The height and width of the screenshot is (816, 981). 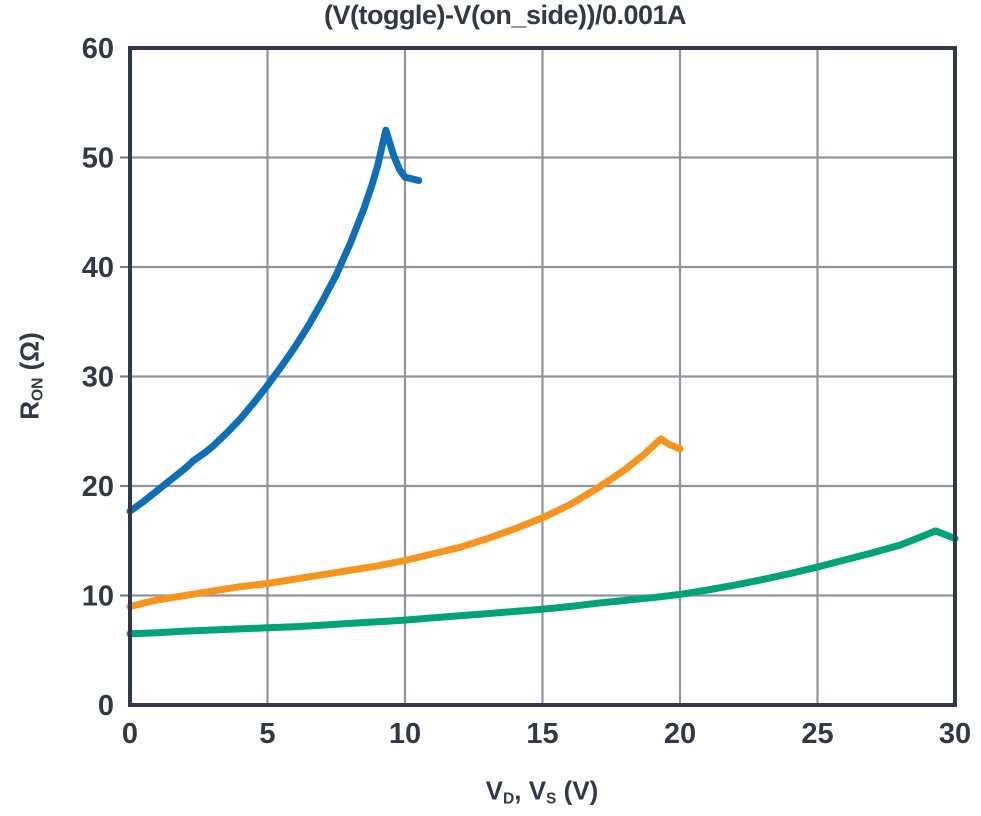 I want to click on x-tick-label: 30, so click(x=955, y=734).